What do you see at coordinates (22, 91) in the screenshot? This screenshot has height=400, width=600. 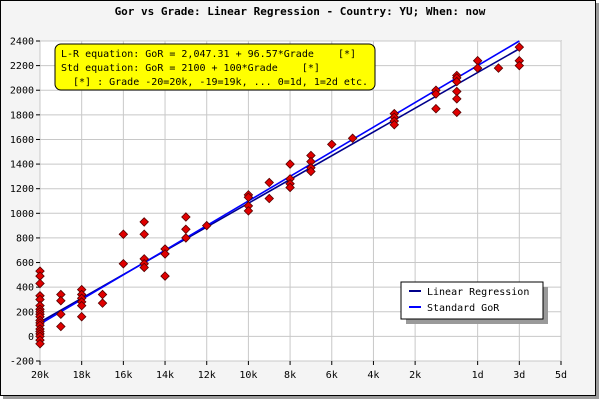 I see `y-tick-label: 2000` at bounding box center [22, 91].